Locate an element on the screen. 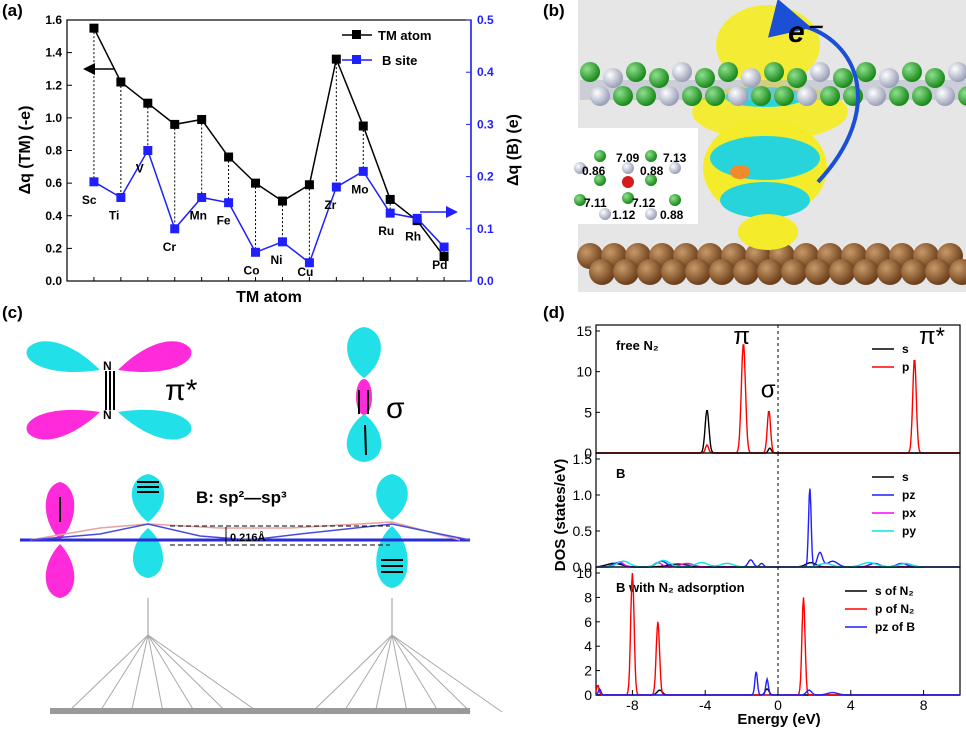 The image size is (966, 740). y-tick-label: 0.0 is located at coordinates (583, 567).